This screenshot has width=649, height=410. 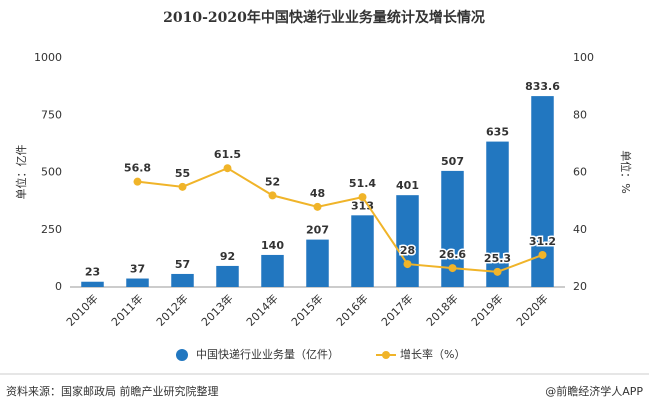 I want to click on legend-label: 中国快递行业业务量（亿件）, so click(x=267, y=354).